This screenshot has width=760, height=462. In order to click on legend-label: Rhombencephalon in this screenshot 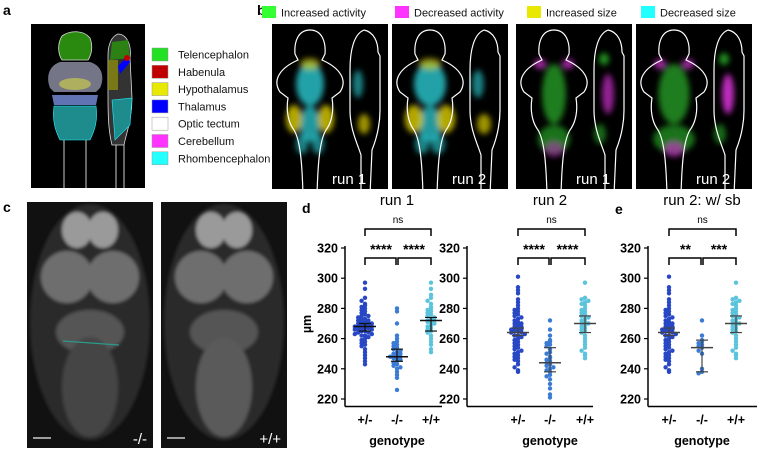, I will do `click(224, 159)`.